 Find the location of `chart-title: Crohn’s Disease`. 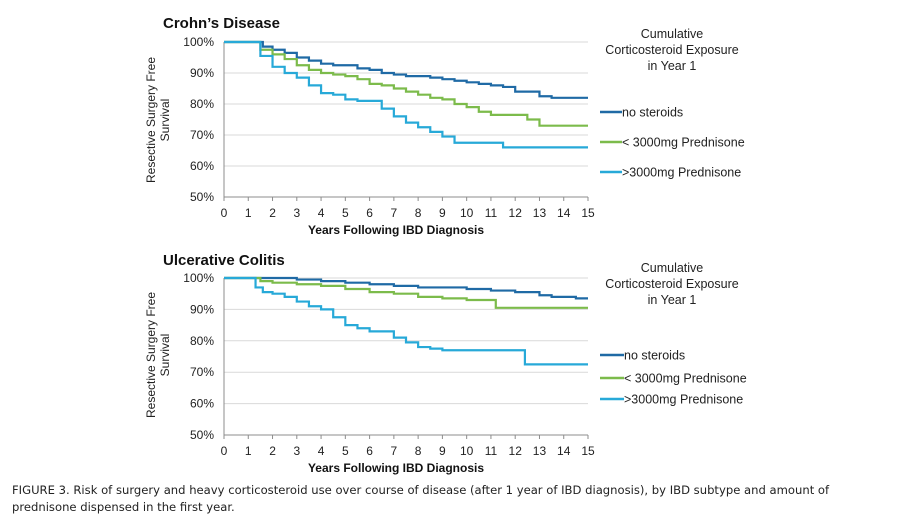

chart-title: Crohn’s Disease is located at coordinates (221, 23).